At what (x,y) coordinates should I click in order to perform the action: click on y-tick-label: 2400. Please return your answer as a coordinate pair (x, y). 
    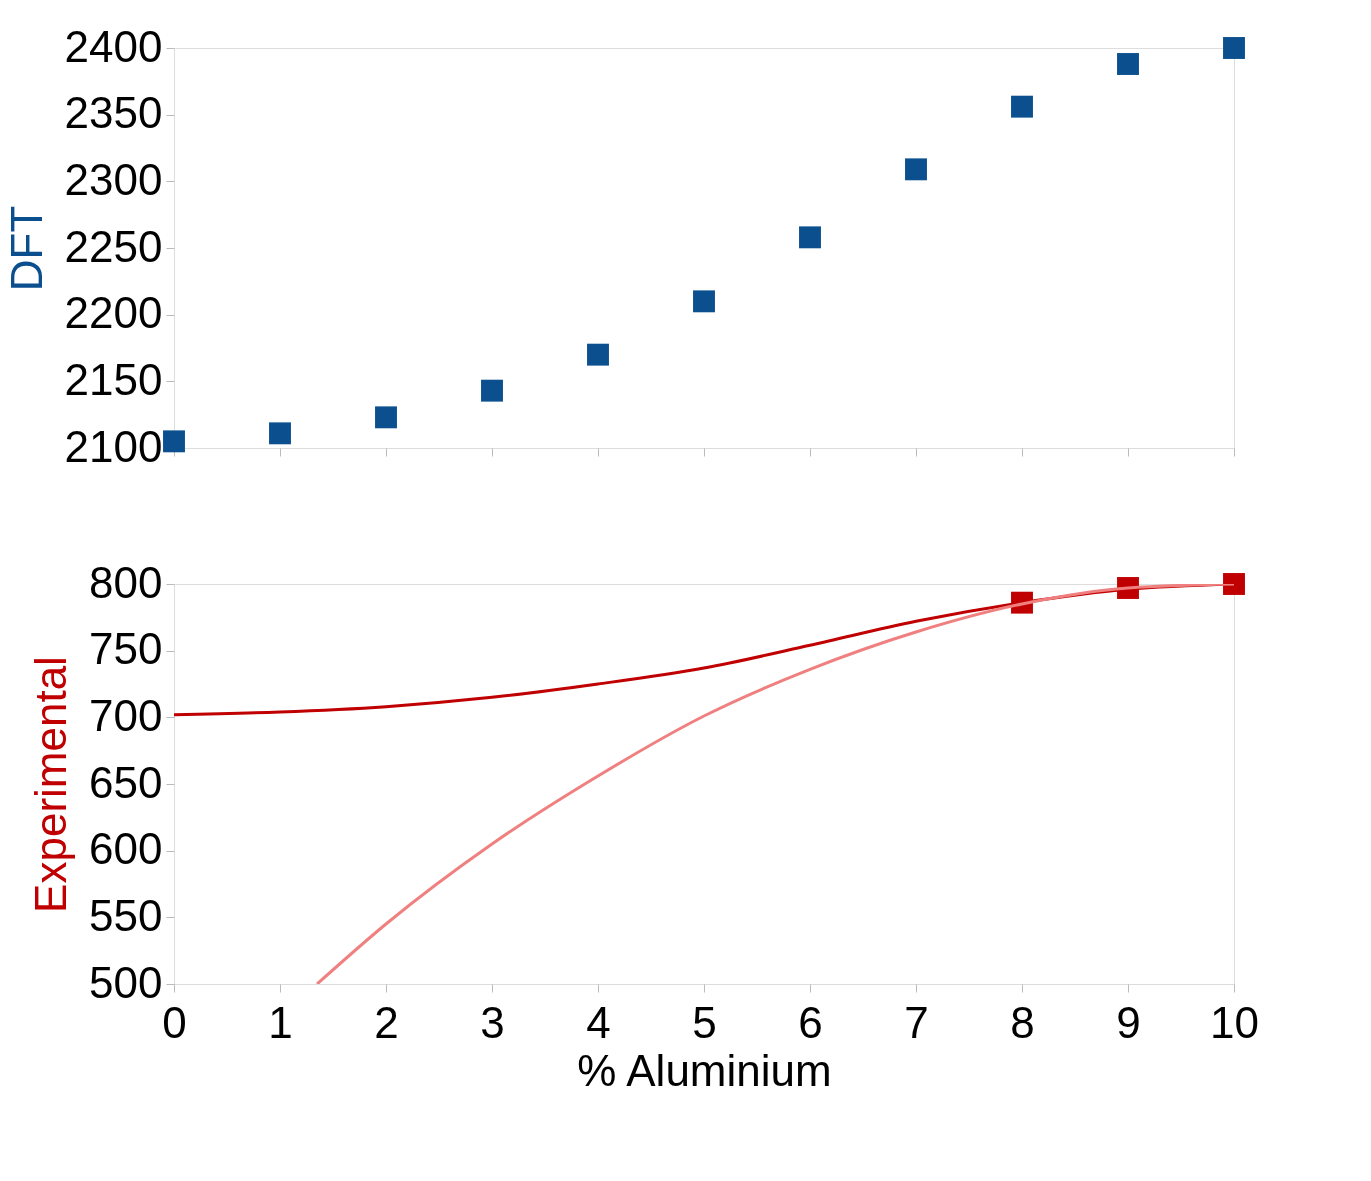
    Looking at the image, I should click on (113, 46).